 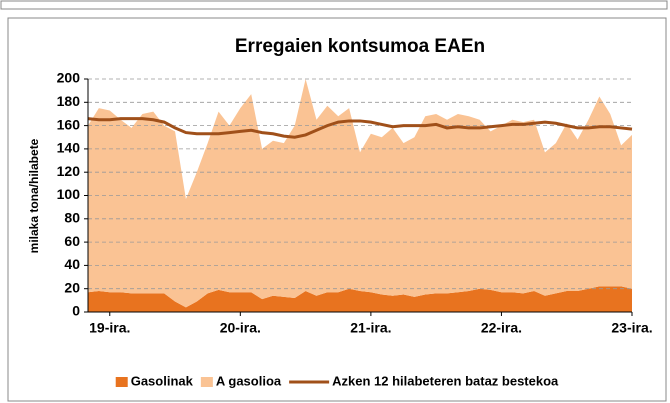 I want to click on y-axis-label: milaka tona/hilabete, so click(x=34, y=195).